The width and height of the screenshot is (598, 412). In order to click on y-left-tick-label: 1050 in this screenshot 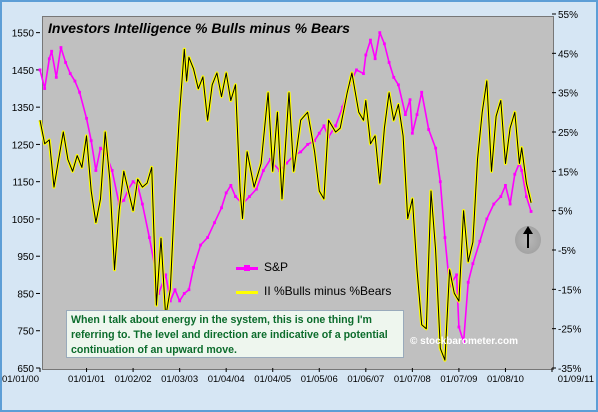, I will do `click(23, 220)`.